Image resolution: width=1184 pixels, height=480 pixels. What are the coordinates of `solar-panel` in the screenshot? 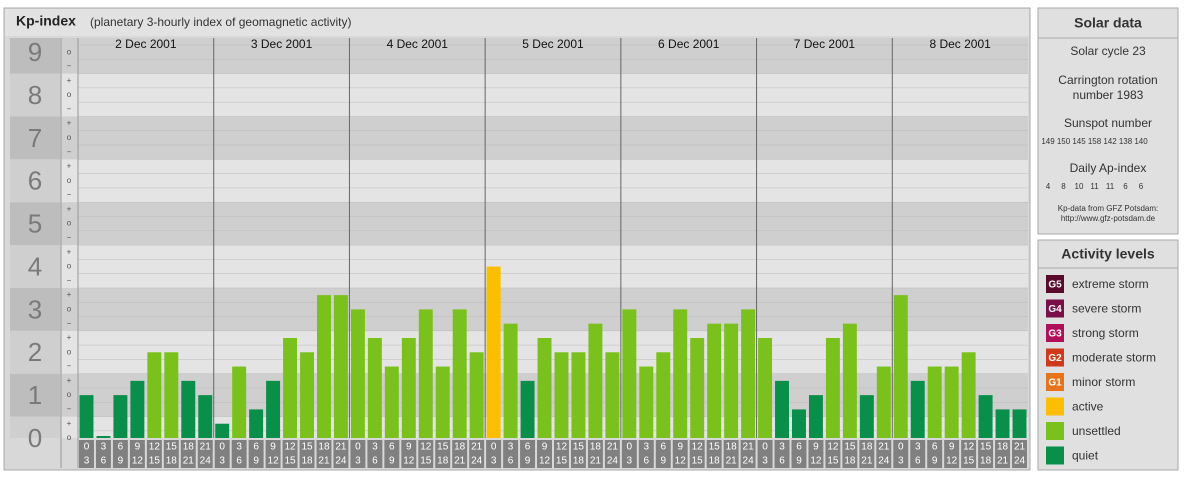 It's located at (1108, 121).